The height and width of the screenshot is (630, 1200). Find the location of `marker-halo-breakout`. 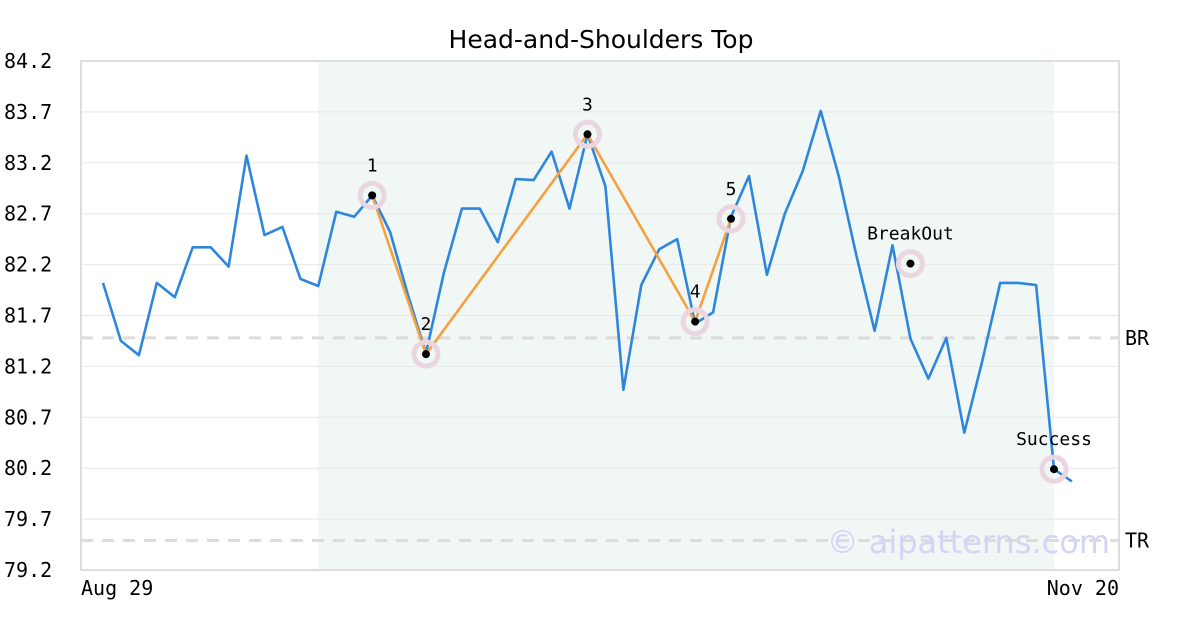

marker-halo-breakout is located at coordinates (910, 264).